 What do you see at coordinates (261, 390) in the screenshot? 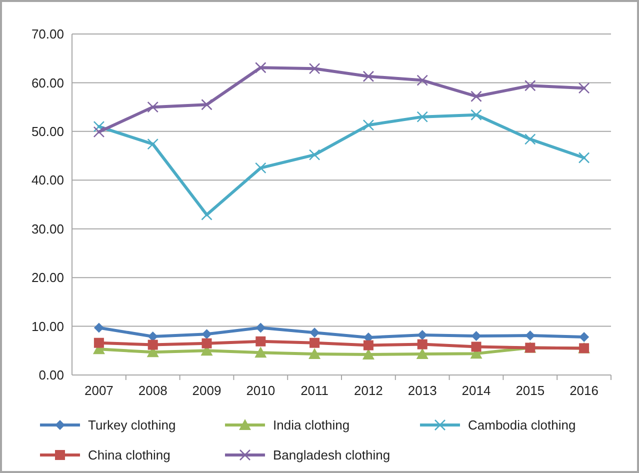
I see `x-tick-label: 2010` at bounding box center [261, 390].